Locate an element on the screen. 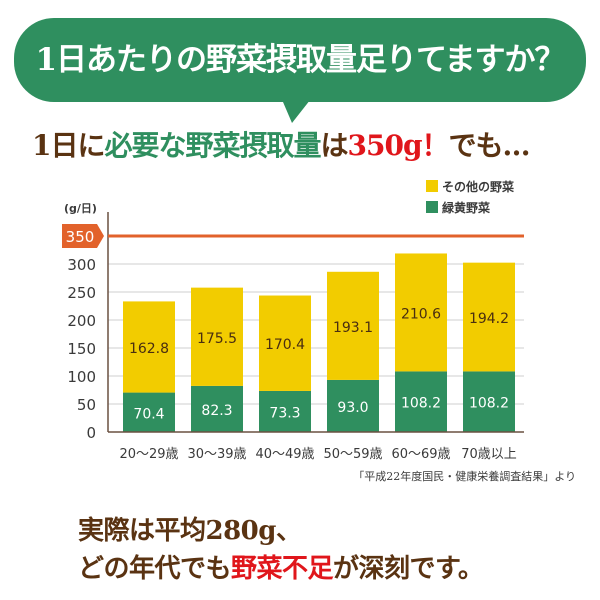 The width and height of the screenshot is (600, 600). data-label-other: 162.8 is located at coordinates (149, 349).